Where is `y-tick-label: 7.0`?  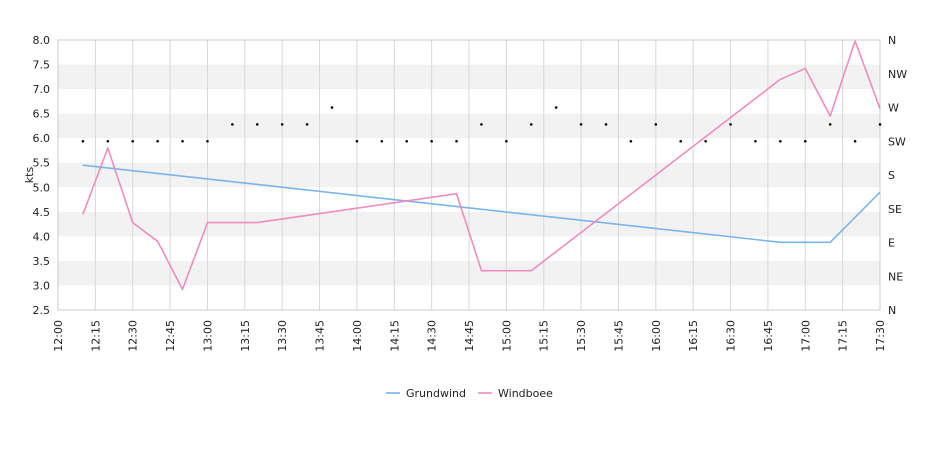
y-tick-label: 7.0 is located at coordinates (42, 89).